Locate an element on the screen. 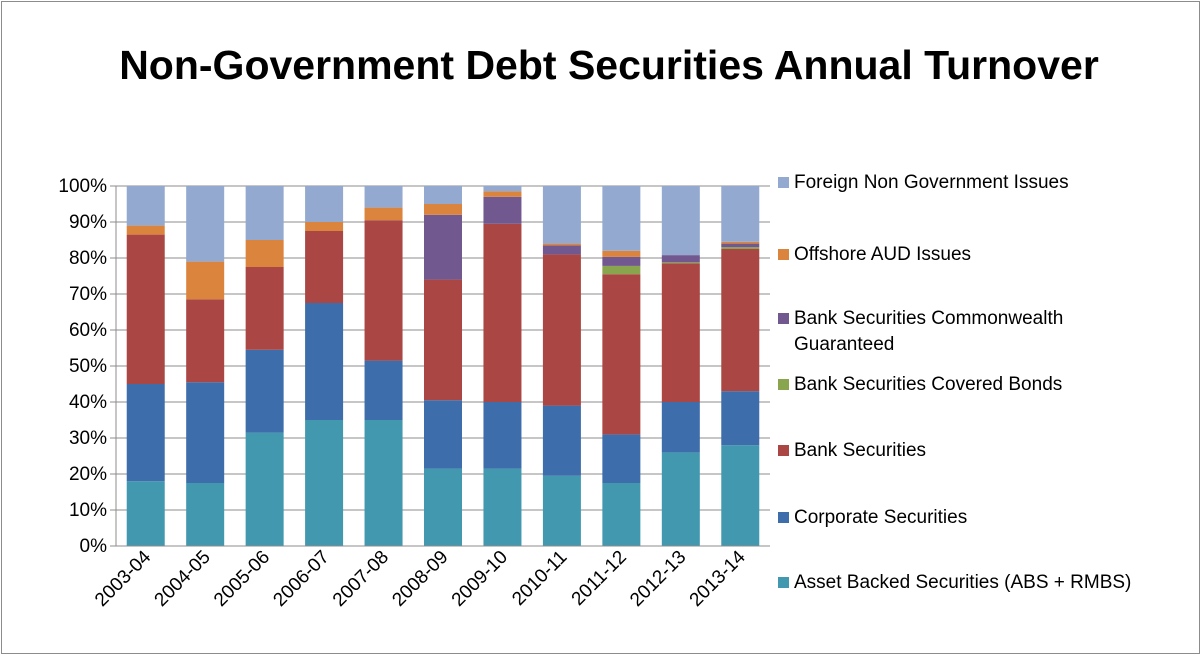 The width and height of the screenshot is (1203, 657). y-tick-label: 0% is located at coordinates (94, 546).